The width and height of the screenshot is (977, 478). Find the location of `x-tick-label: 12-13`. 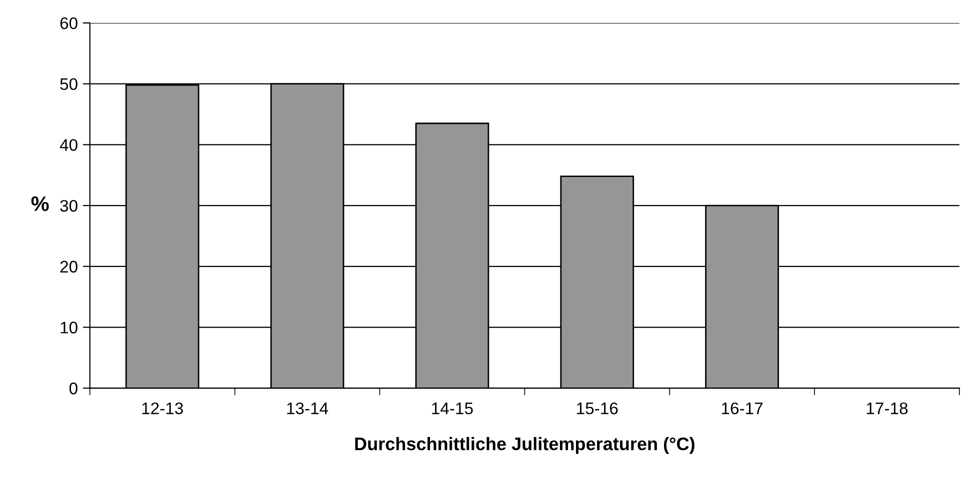

x-tick-label: 12-13 is located at coordinates (162, 408).